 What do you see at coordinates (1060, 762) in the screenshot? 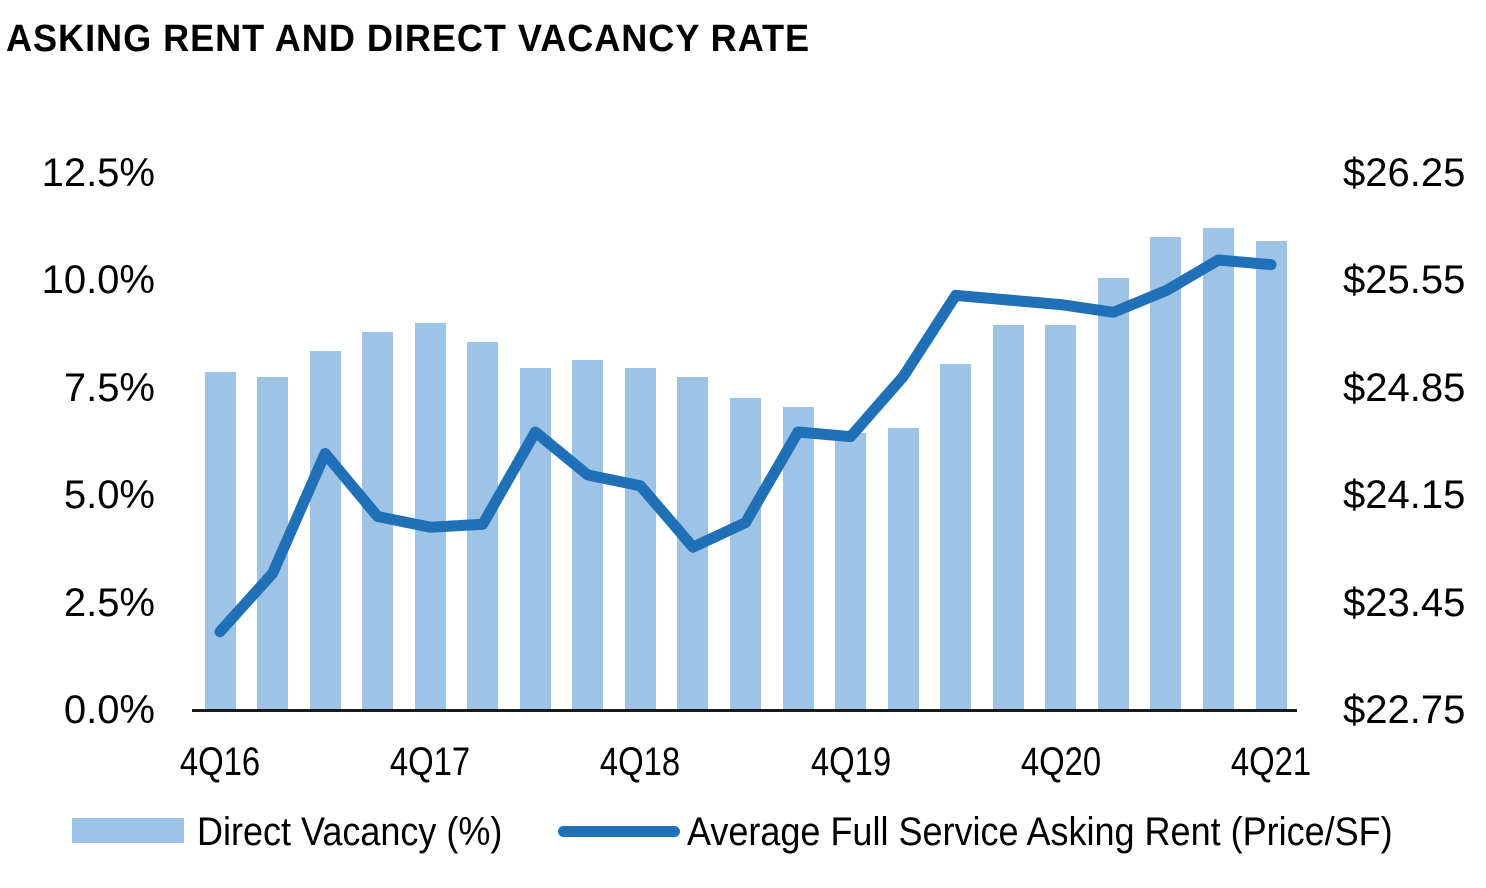
I see `x-axis-tick-label: 4Q20` at bounding box center [1060, 762].